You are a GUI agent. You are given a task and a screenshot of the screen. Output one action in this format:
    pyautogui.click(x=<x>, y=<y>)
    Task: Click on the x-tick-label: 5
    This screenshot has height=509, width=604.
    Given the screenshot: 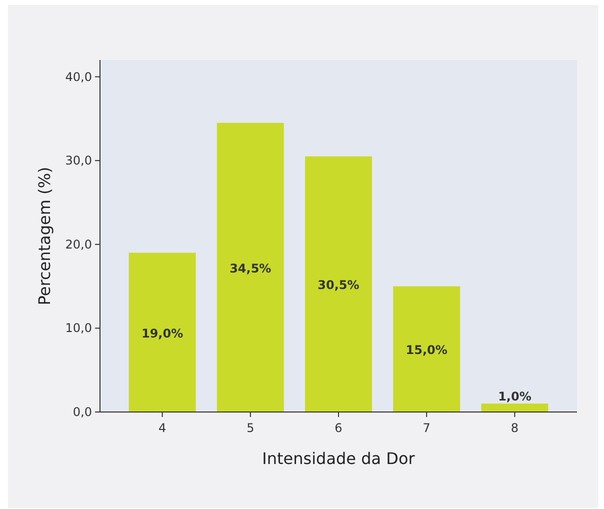 What is the action you would take?
    pyautogui.click(x=250, y=428)
    